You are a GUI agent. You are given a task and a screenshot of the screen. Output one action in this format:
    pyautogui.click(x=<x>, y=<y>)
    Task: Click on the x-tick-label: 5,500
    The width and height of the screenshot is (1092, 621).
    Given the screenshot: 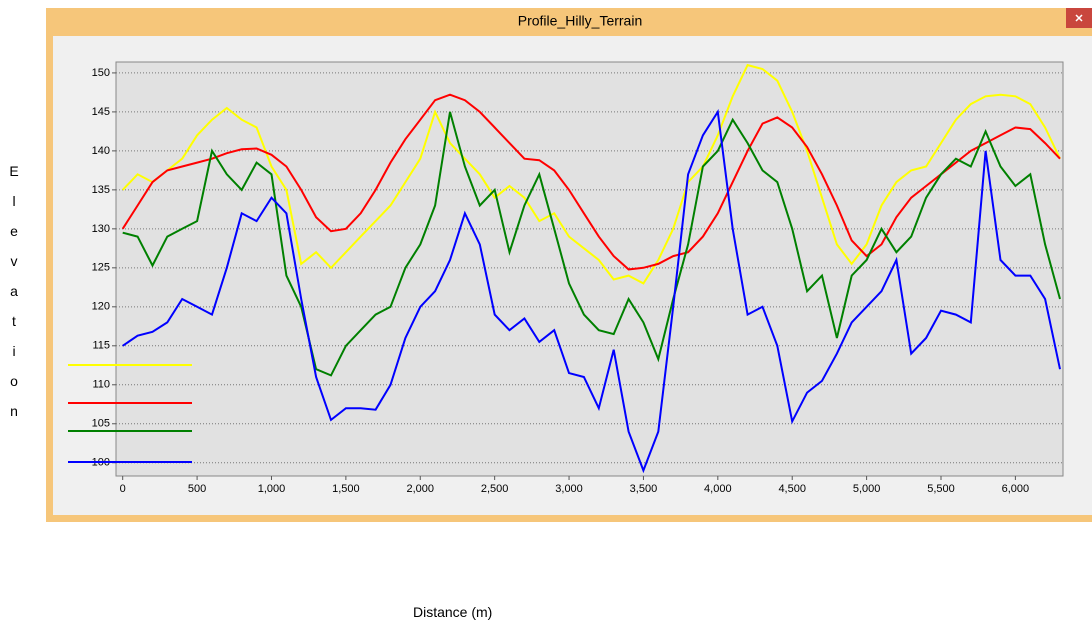 What is the action you would take?
    pyautogui.click(x=941, y=489)
    